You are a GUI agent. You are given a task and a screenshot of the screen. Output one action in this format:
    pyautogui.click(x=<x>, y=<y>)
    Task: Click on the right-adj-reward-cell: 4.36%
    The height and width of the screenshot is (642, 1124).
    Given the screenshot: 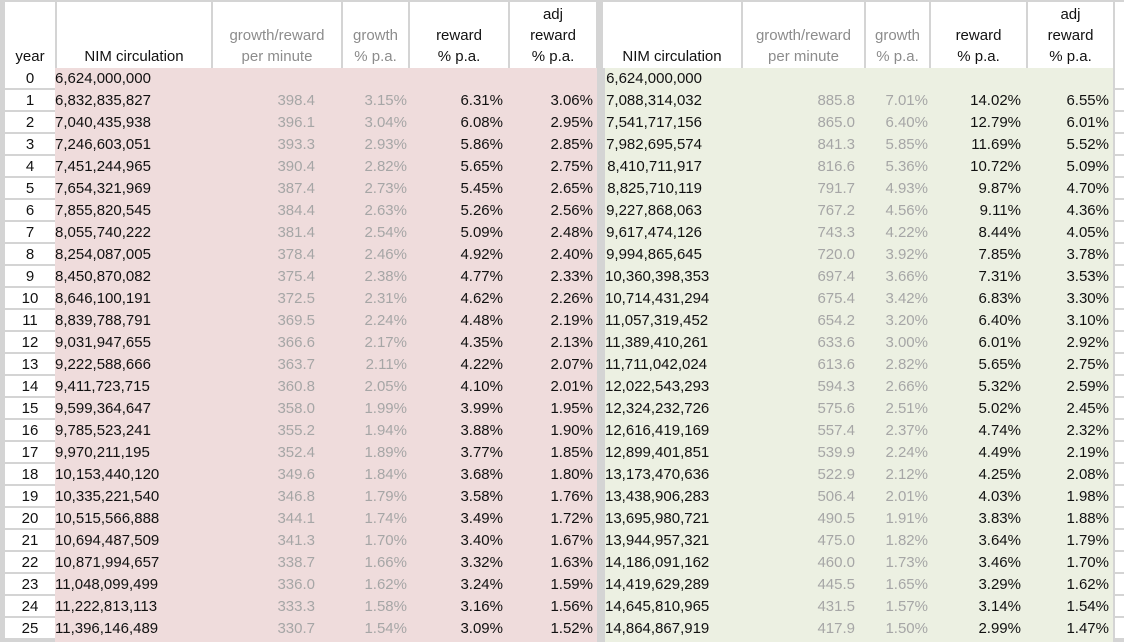 What is the action you would take?
    pyautogui.click(x=1087, y=210)
    